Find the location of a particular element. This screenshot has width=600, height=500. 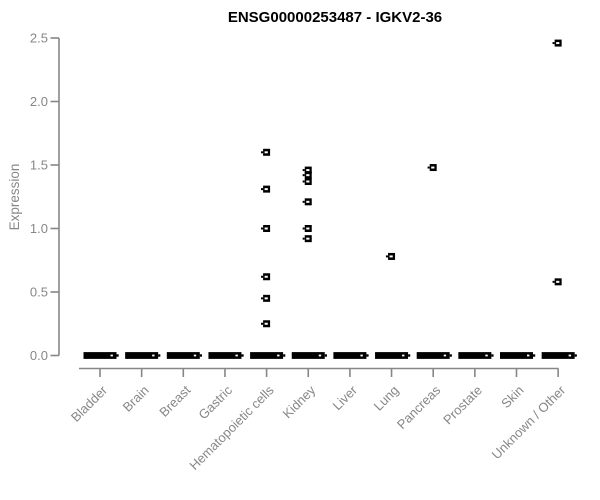

x-category-label: Prostate is located at coordinates (462, 405).